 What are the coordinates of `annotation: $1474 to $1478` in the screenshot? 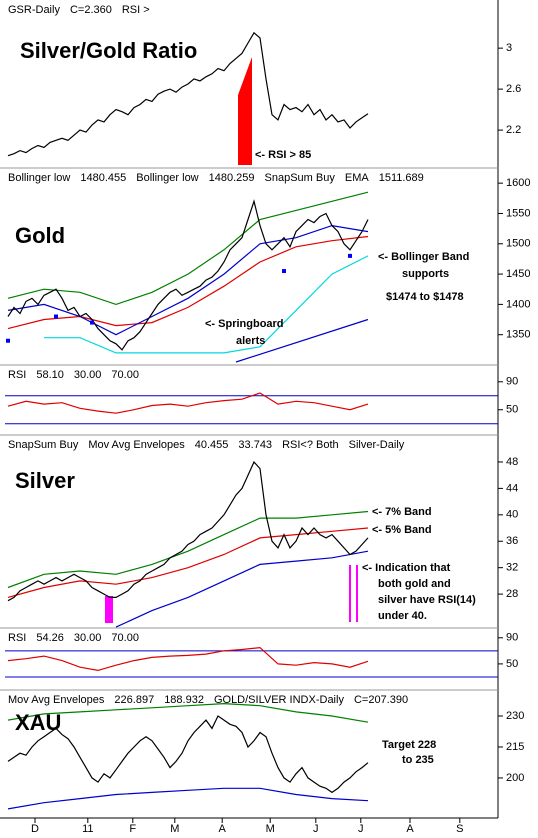 It's located at (425, 297).